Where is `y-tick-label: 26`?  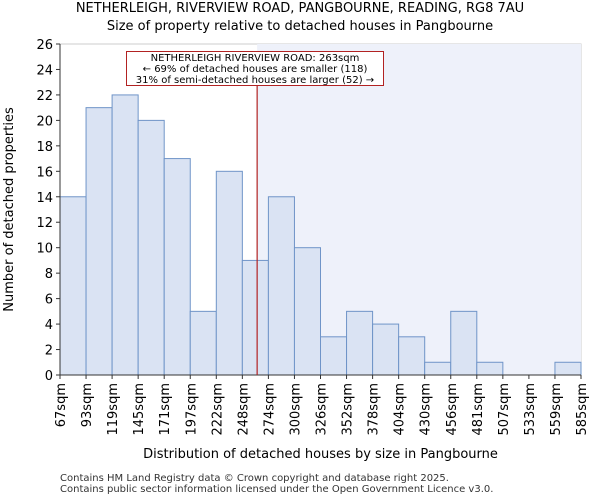 y-tick-label: 26 is located at coordinates (44, 45).